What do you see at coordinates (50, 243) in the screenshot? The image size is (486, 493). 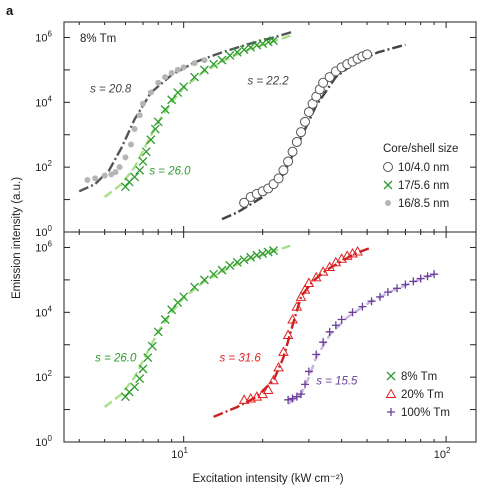 I see `y-tick-exponent: 6` at bounding box center [50, 243].